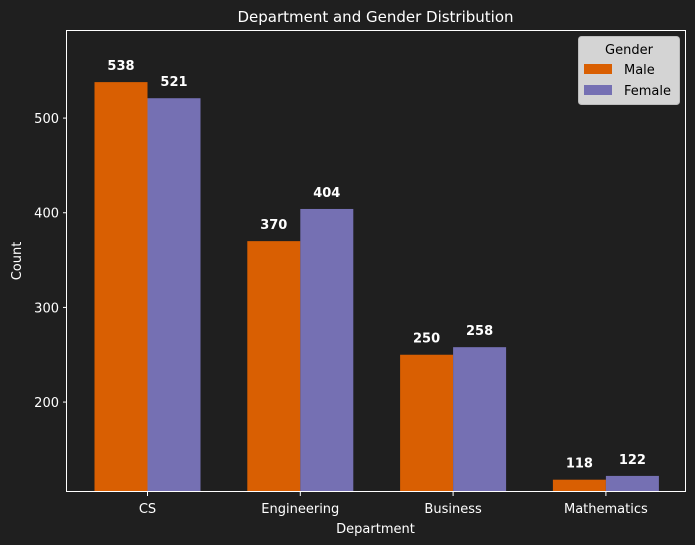 The width and height of the screenshot is (695, 545). What do you see at coordinates (426, 339) in the screenshot?
I see `data-label-male-business: 250` at bounding box center [426, 339].